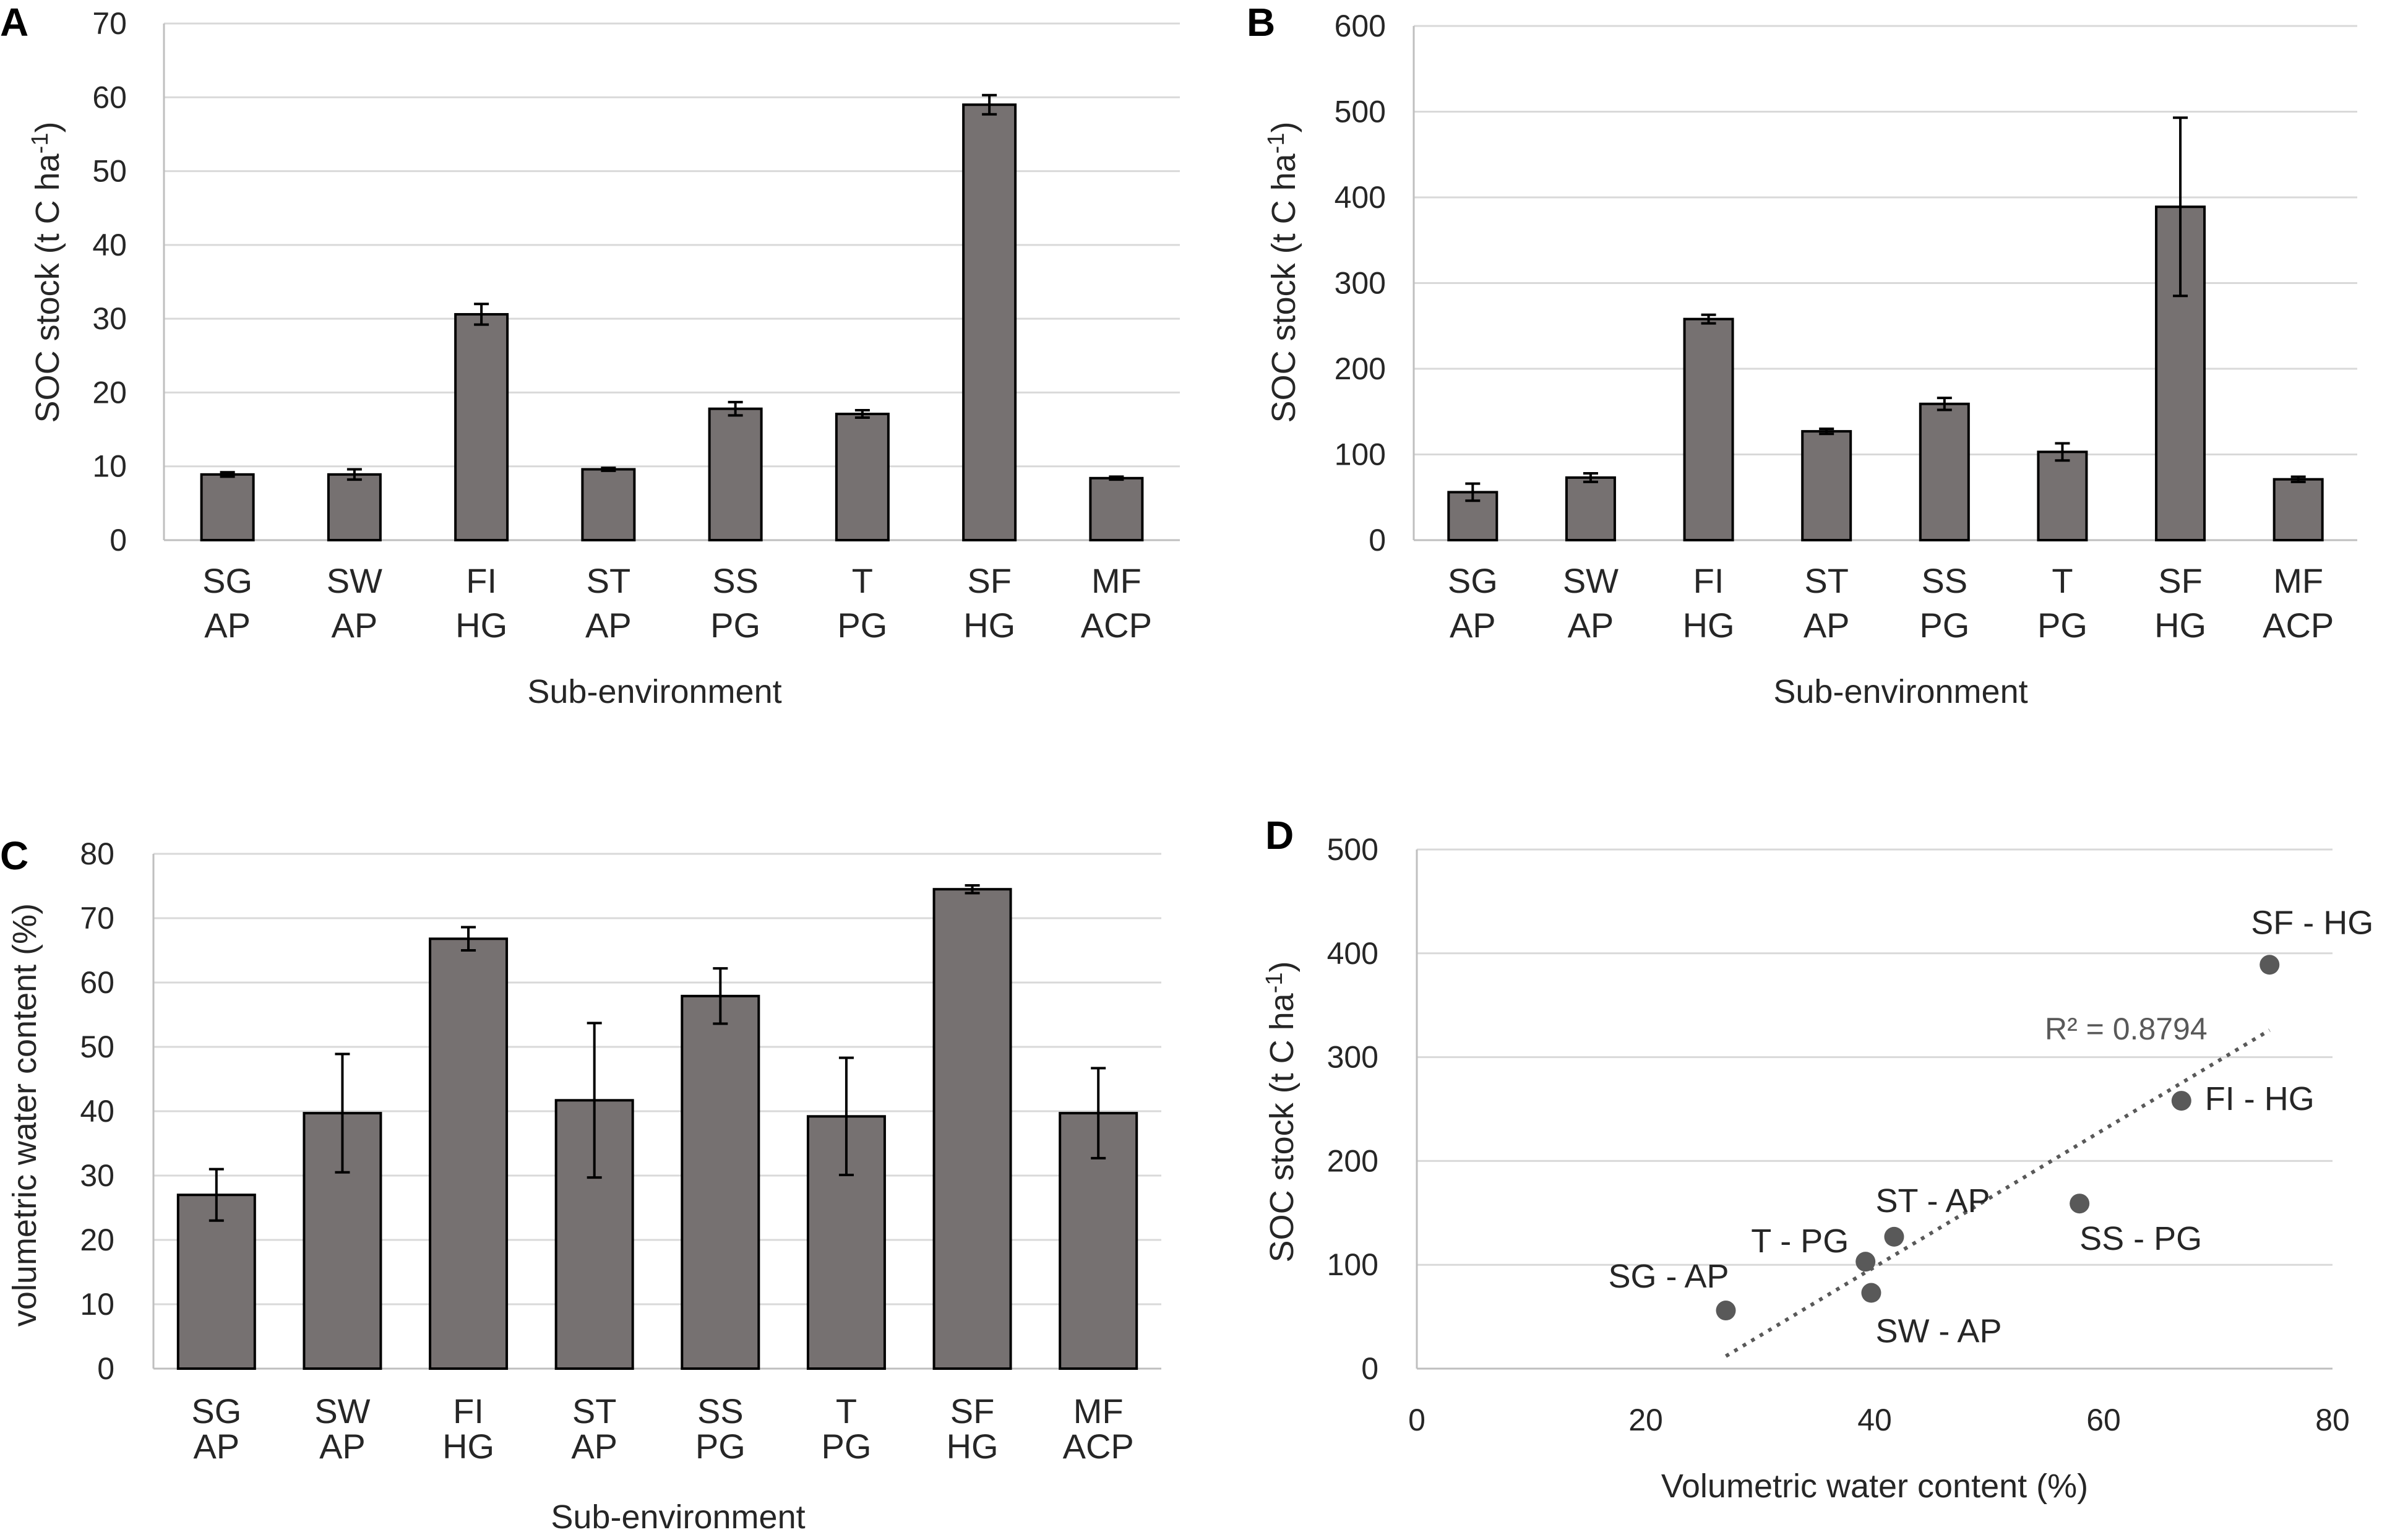 The image size is (2382, 1540). I want to click on y-tick-label: 60, so click(110, 97).